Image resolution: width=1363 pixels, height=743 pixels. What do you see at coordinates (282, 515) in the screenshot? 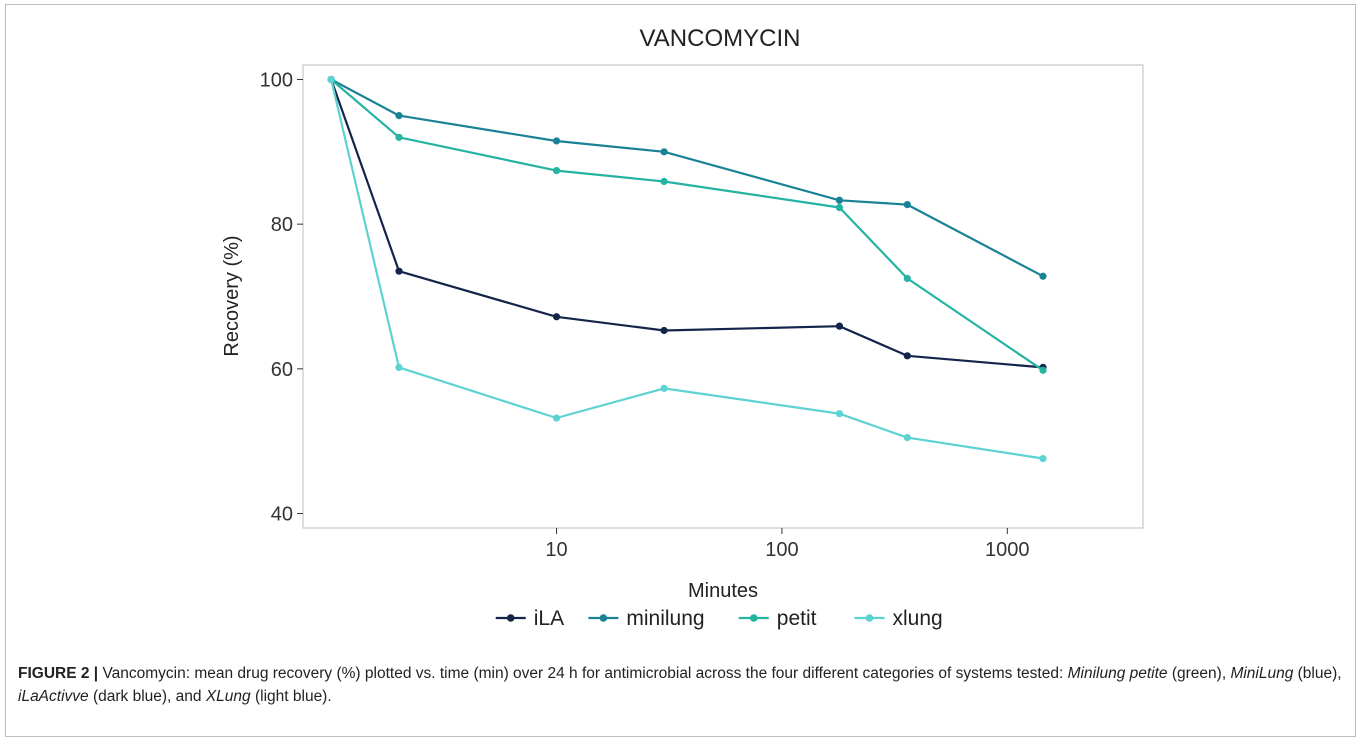
I see `y-tick-label: 40` at bounding box center [282, 515].